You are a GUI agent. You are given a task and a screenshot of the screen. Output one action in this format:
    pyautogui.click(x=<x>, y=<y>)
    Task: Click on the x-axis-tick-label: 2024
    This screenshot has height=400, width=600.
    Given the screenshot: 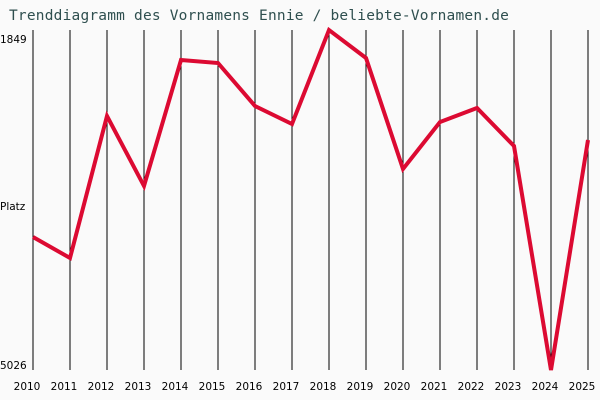 What is the action you would take?
    pyautogui.click(x=545, y=387)
    